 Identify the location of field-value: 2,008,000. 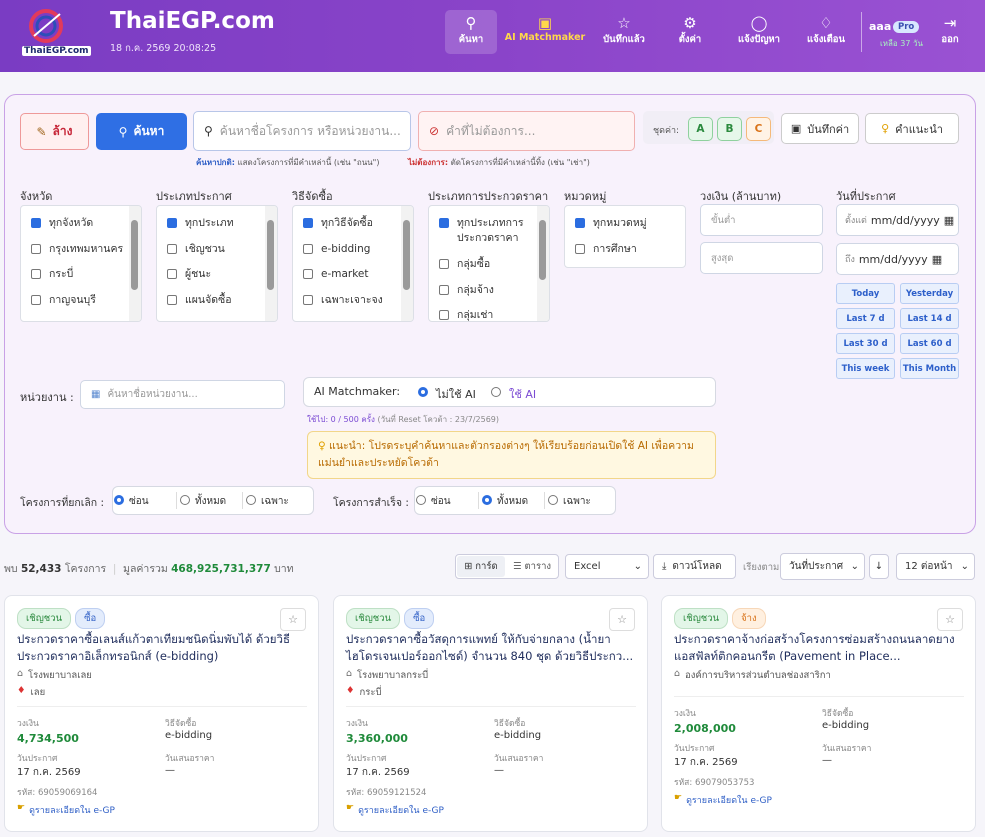
(705, 728).